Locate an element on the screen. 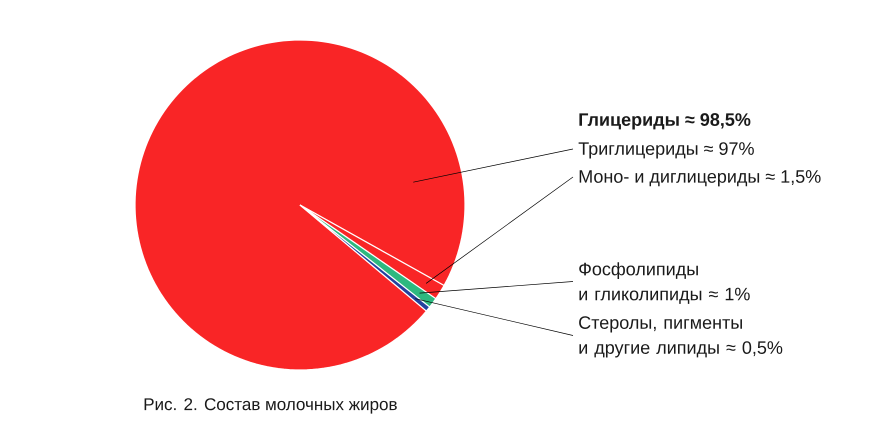  slice-label: Фосфолипиды и гликолипиды is located at coordinates (640, 283).